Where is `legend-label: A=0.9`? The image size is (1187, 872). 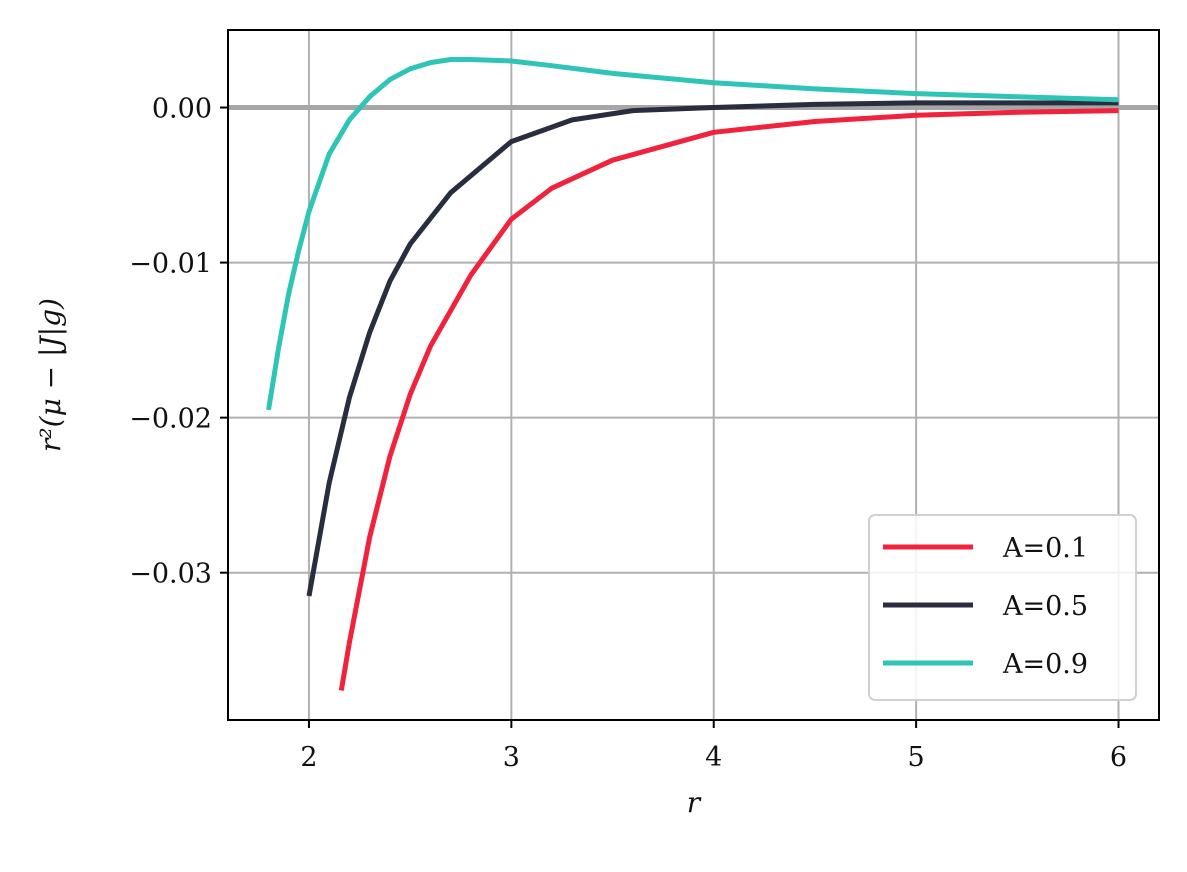
legend-label: A=0.9 is located at coordinates (1045, 664).